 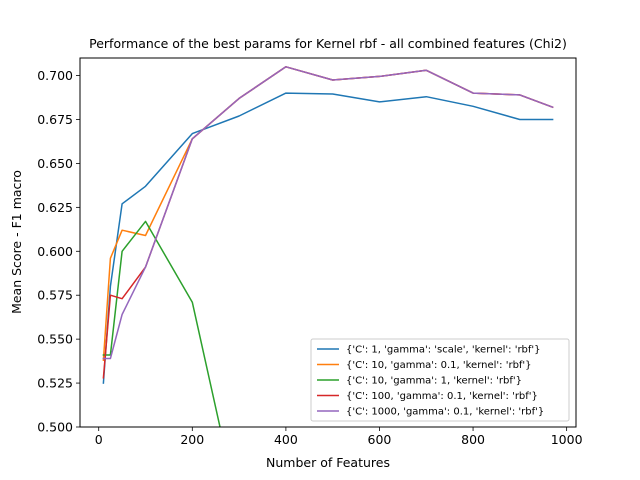 What do you see at coordinates (192, 439) in the screenshot?
I see `x-tick-label: 200` at bounding box center [192, 439].